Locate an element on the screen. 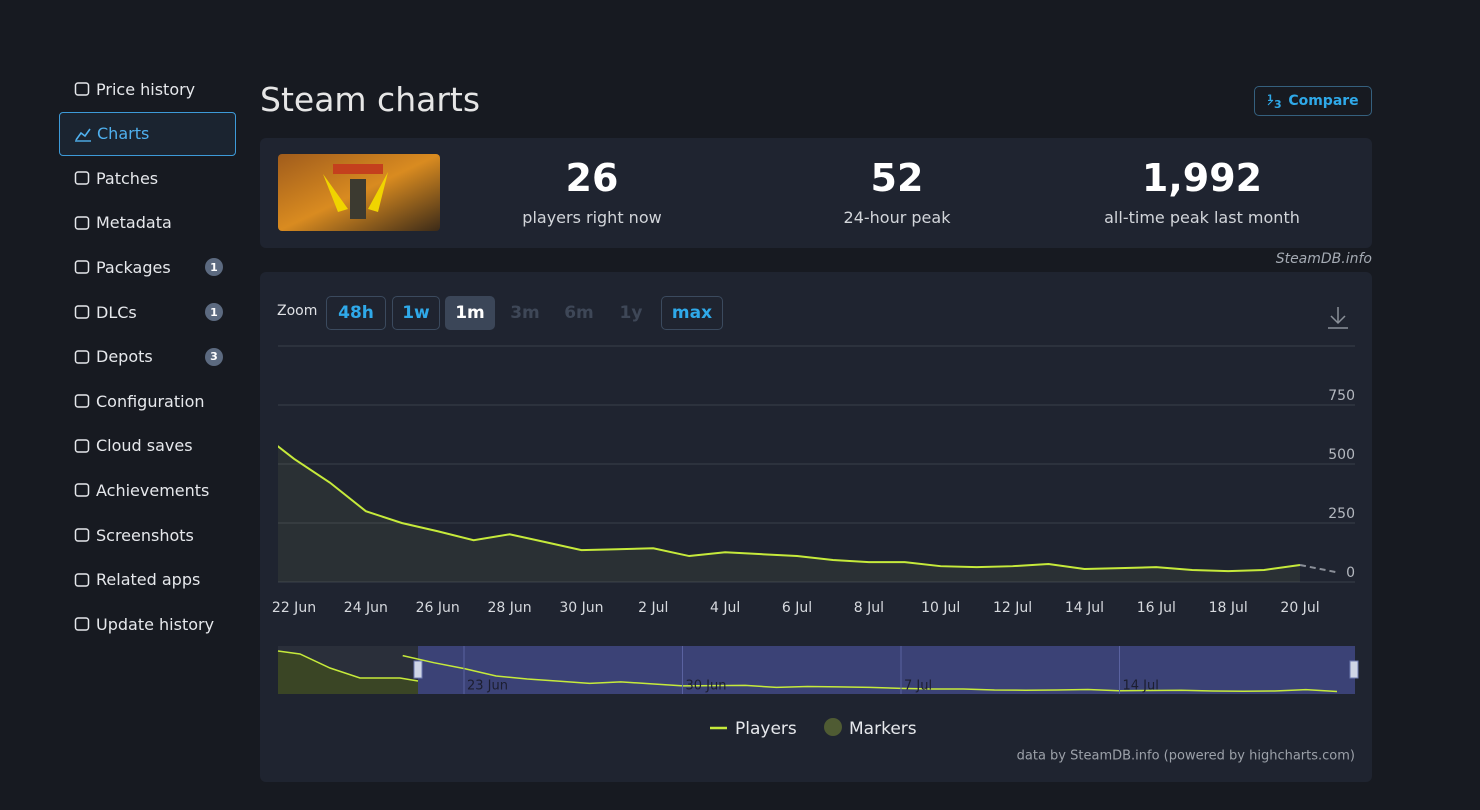 This screenshot has width=1480, height=810. x-tick-label: 24 Jun is located at coordinates (366, 608).